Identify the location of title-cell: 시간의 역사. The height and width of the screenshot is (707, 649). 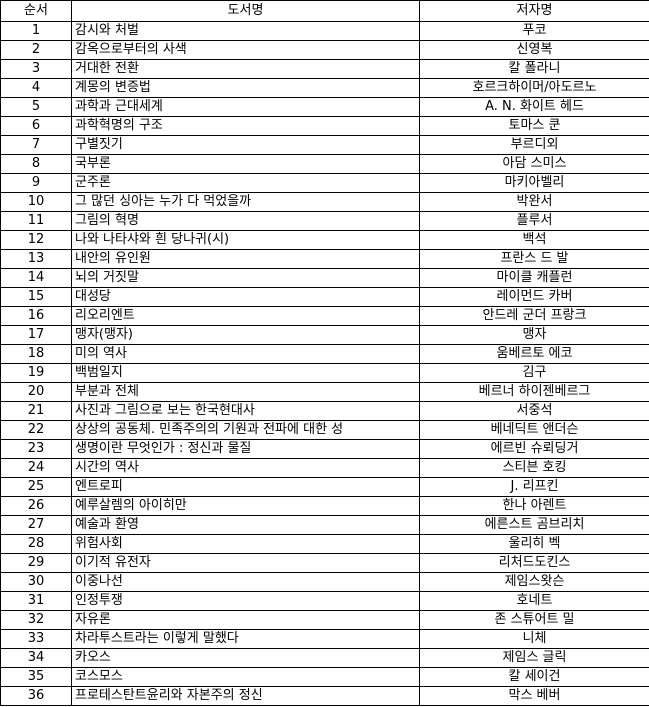
(245, 468).